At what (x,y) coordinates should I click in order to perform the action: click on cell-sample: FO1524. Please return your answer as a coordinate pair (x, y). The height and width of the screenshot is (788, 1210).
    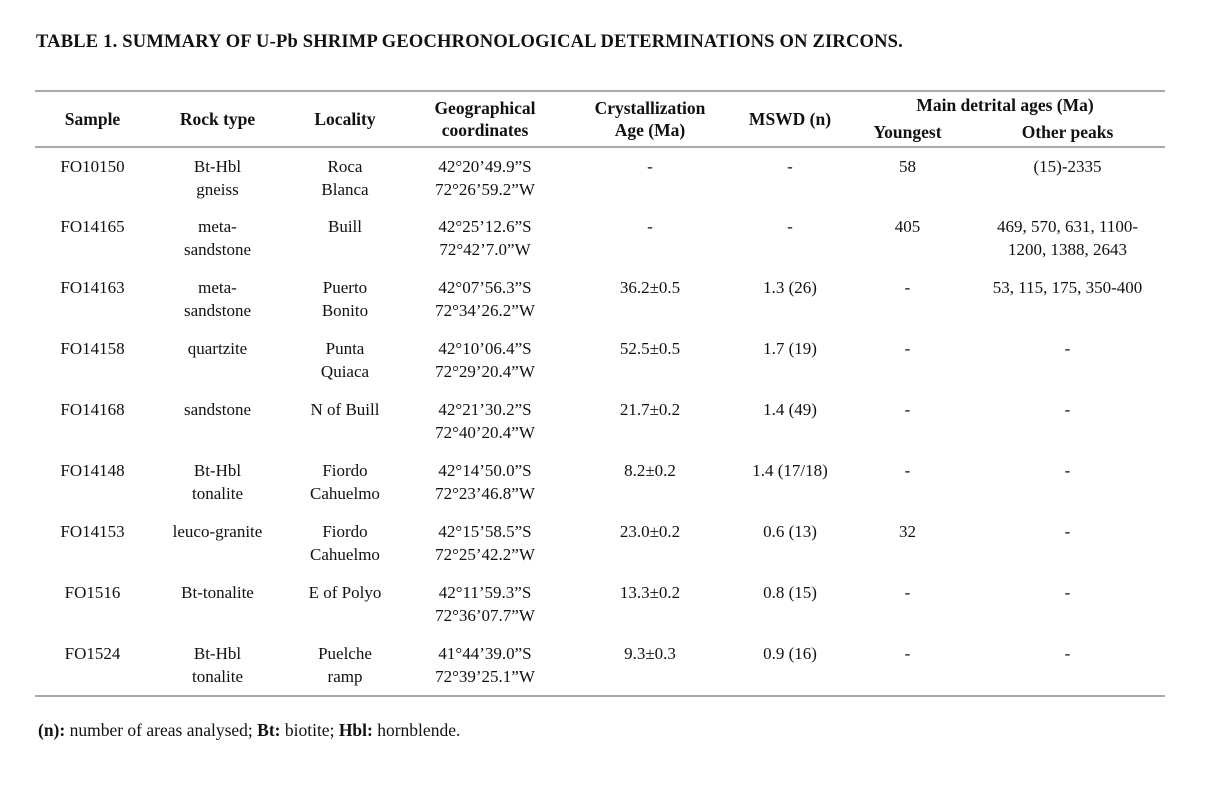
    Looking at the image, I should click on (92, 653).